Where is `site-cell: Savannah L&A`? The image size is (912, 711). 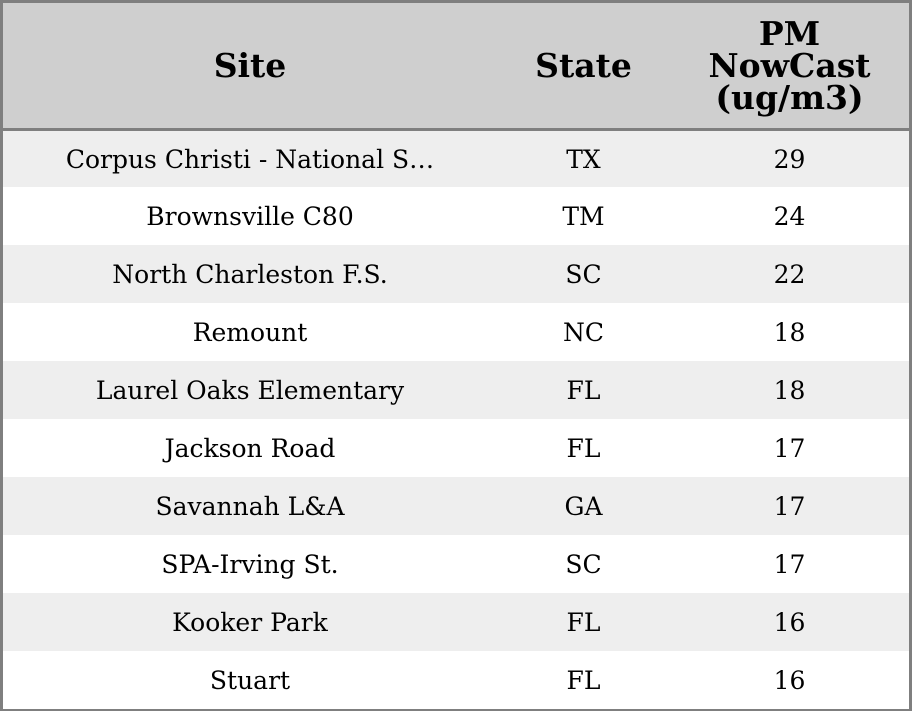
site-cell: Savannah L&A is located at coordinates (250, 506).